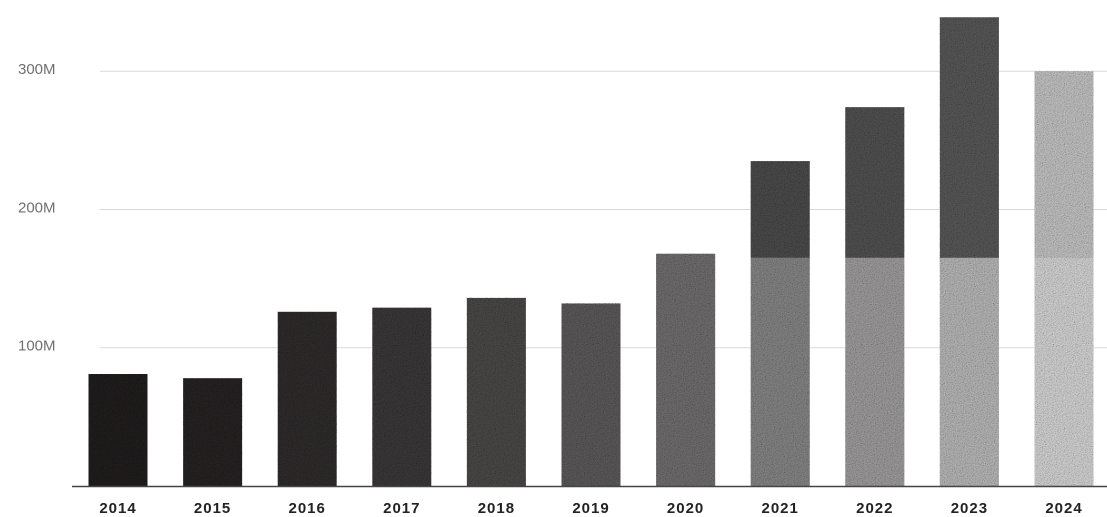 This screenshot has width=1107, height=517. What do you see at coordinates (37, 346) in the screenshot?
I see `y-tick-label: 100M` at bounding box center [37, 346].